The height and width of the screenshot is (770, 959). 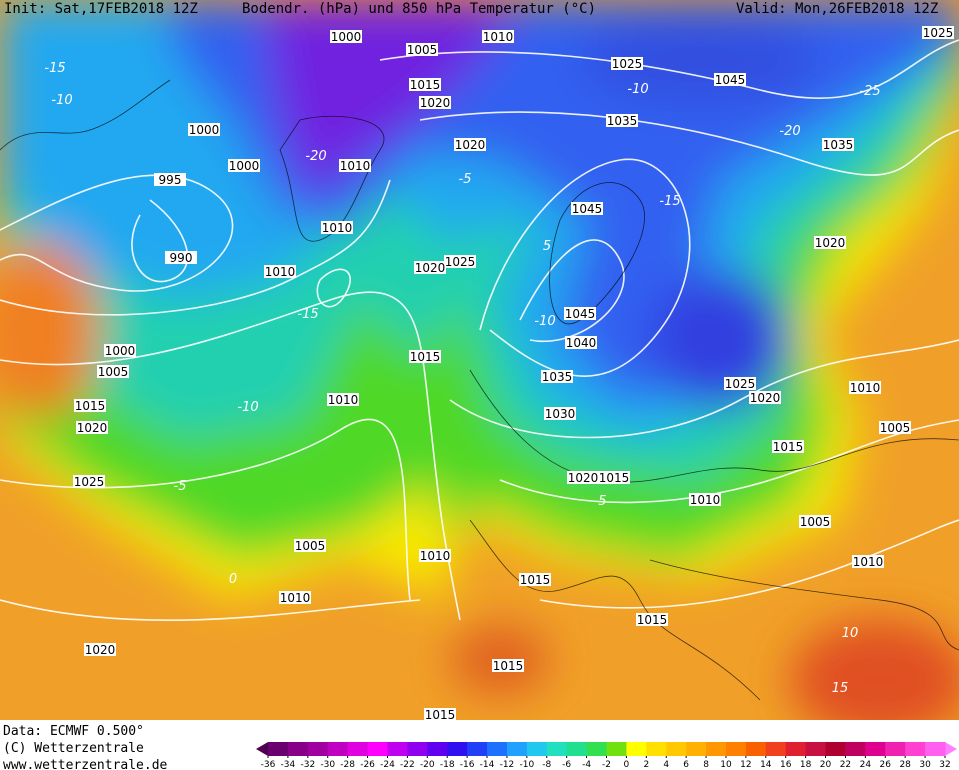 I want to click on colorbar-tick-label: -14, so click(x=487, y=765).